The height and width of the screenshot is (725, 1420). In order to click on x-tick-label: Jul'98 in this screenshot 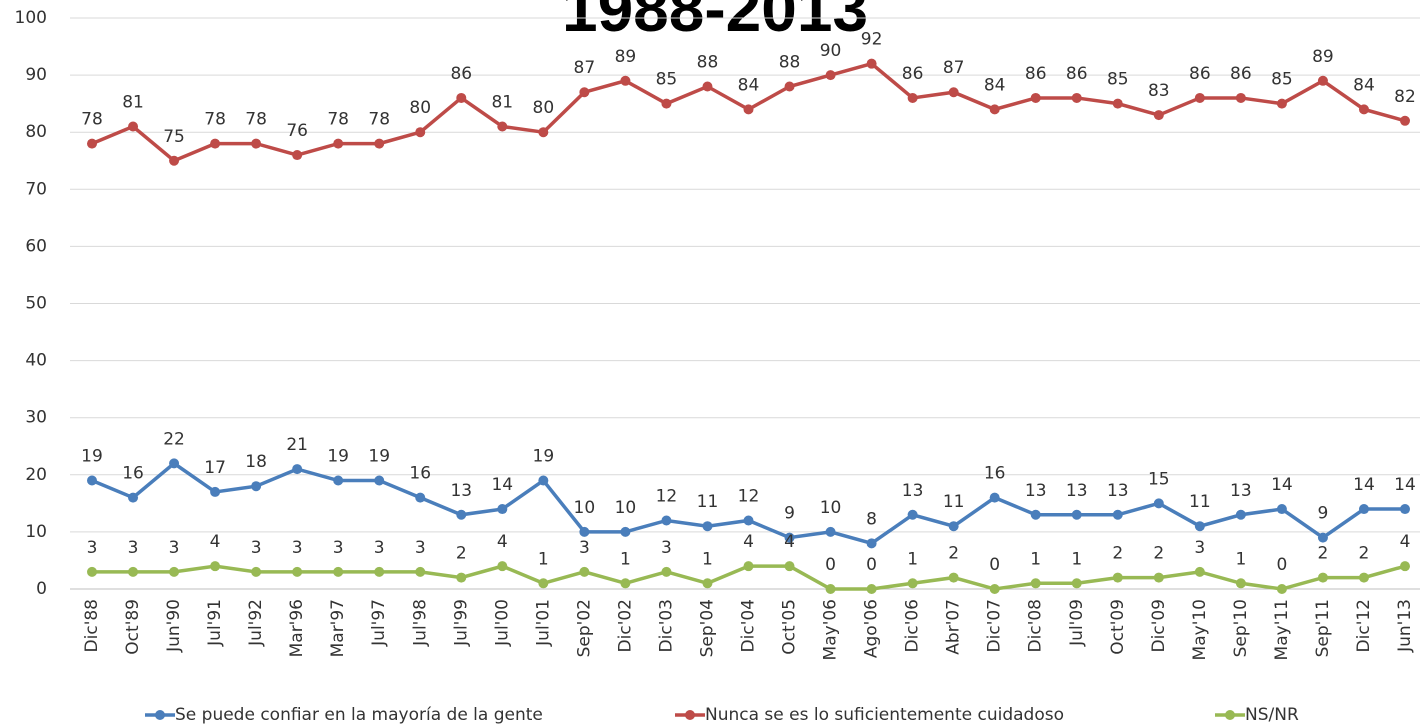, I will do `click(420, 623)`.